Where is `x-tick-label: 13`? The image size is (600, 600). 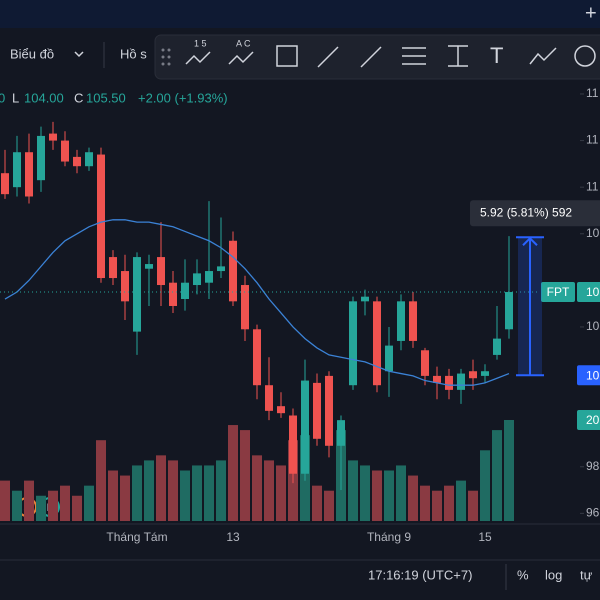 x-tick-label: 13 is located at coordinates (233, 537).